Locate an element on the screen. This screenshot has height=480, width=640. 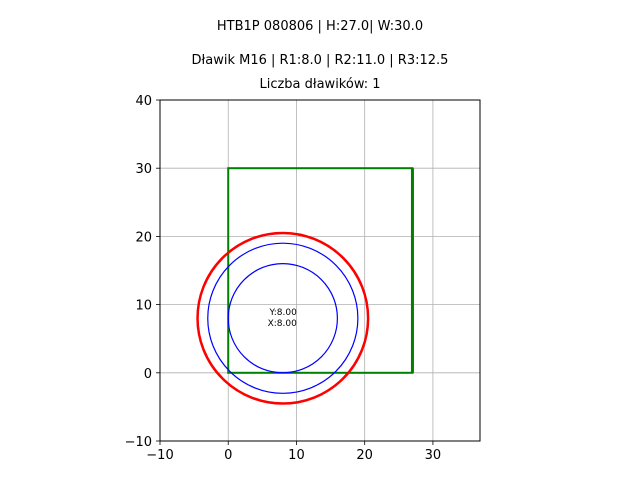
y-tick-label: −10 is located at coordinates (138, 442).